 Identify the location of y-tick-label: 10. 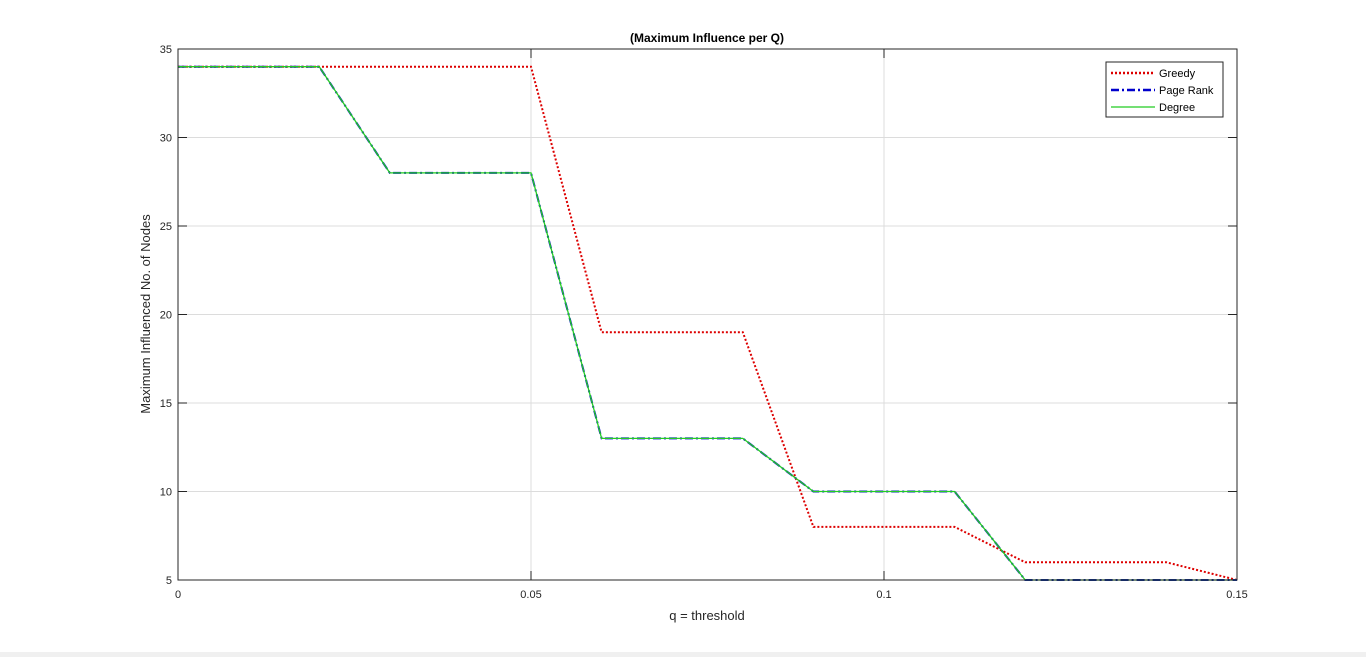
(166, 493).